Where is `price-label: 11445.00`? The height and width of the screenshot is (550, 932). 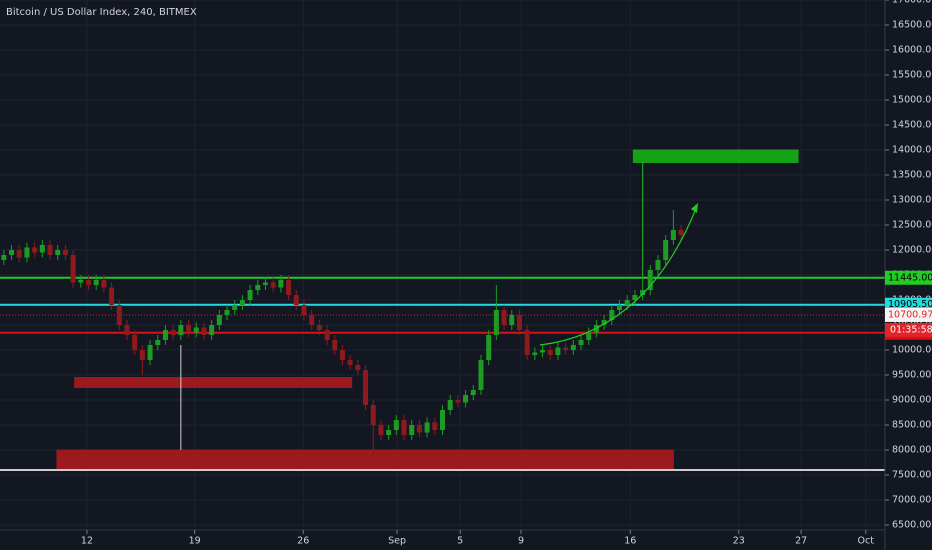
price-label: 11445.00 is located at coordinates (910, 277).